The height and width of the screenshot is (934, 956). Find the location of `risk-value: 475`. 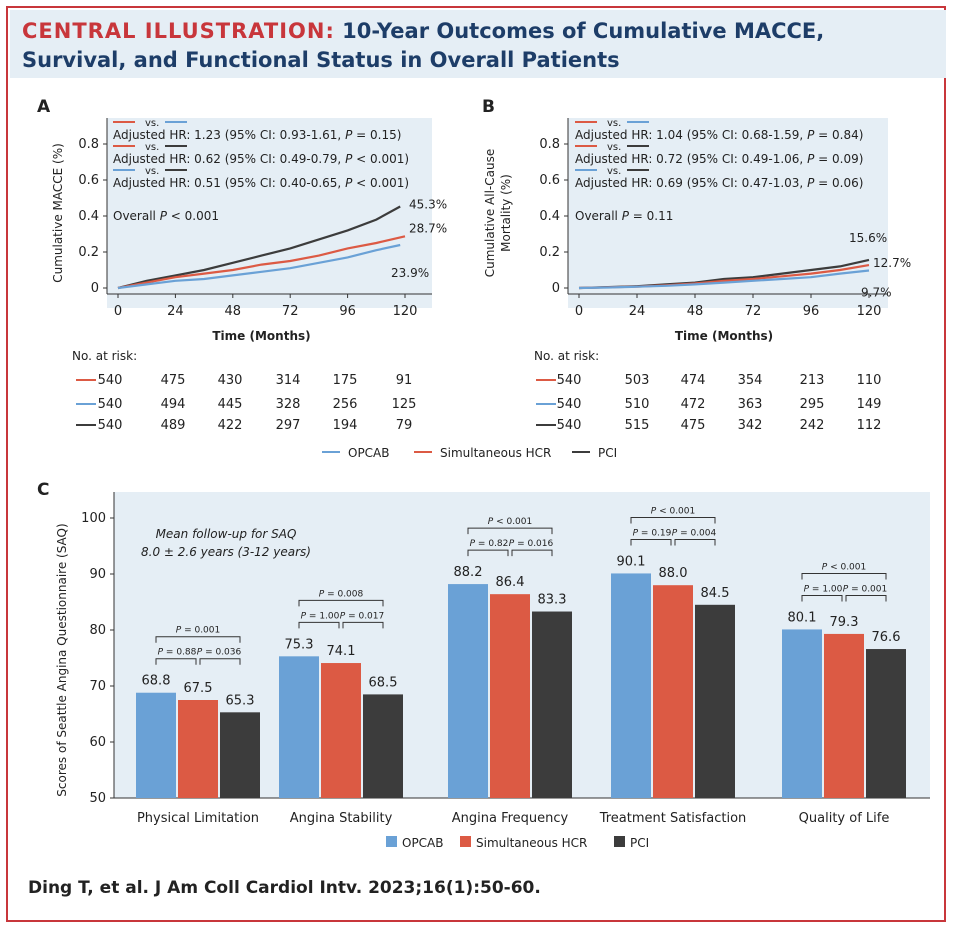

risk-value: 475 is located at coordinates (173, 380).